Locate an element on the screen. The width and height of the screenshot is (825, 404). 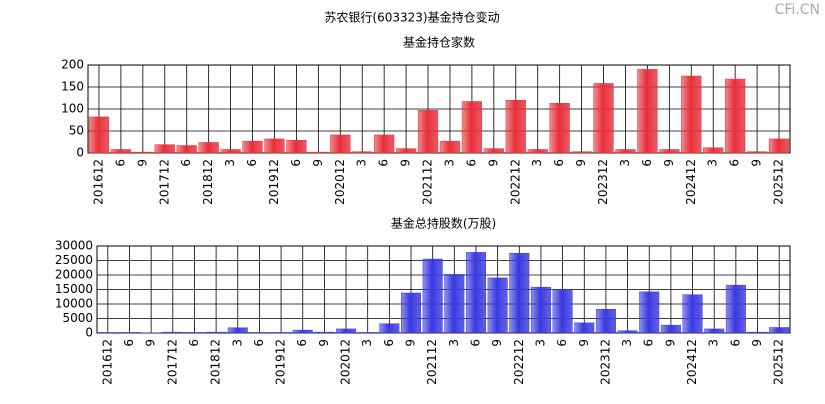
x-tick-label: 201612 is located at coordinates (98, 182).